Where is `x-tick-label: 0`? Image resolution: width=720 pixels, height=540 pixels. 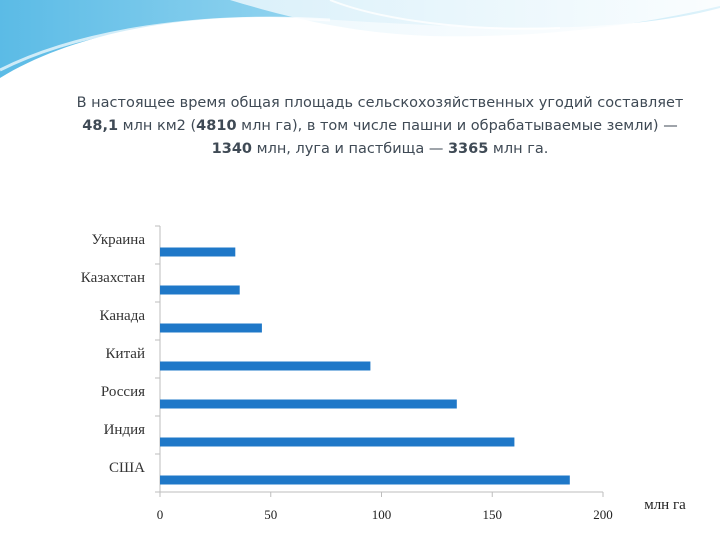 x-tick-label: 0 is located at coordinates (160, 514).